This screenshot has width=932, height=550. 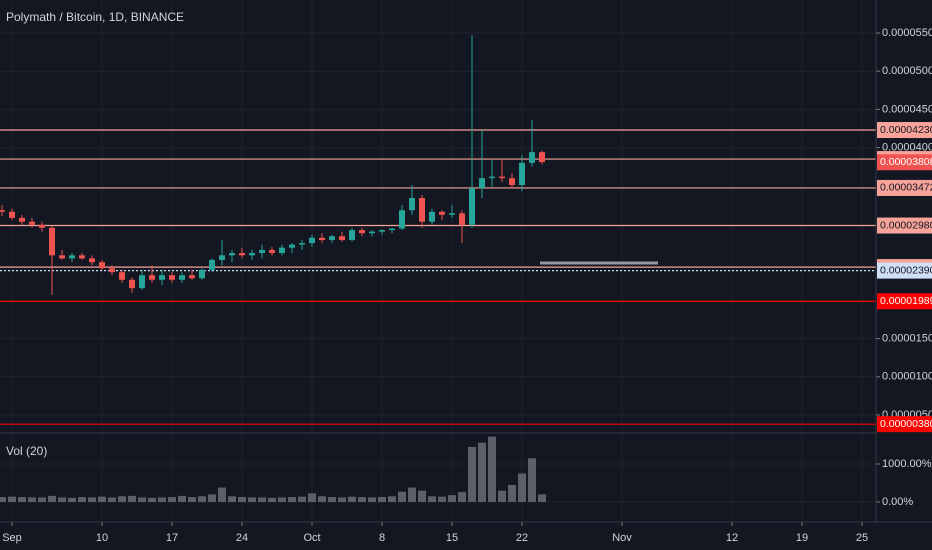 I want to click on x-tick-label: Nov, so click(x=622, y=538).